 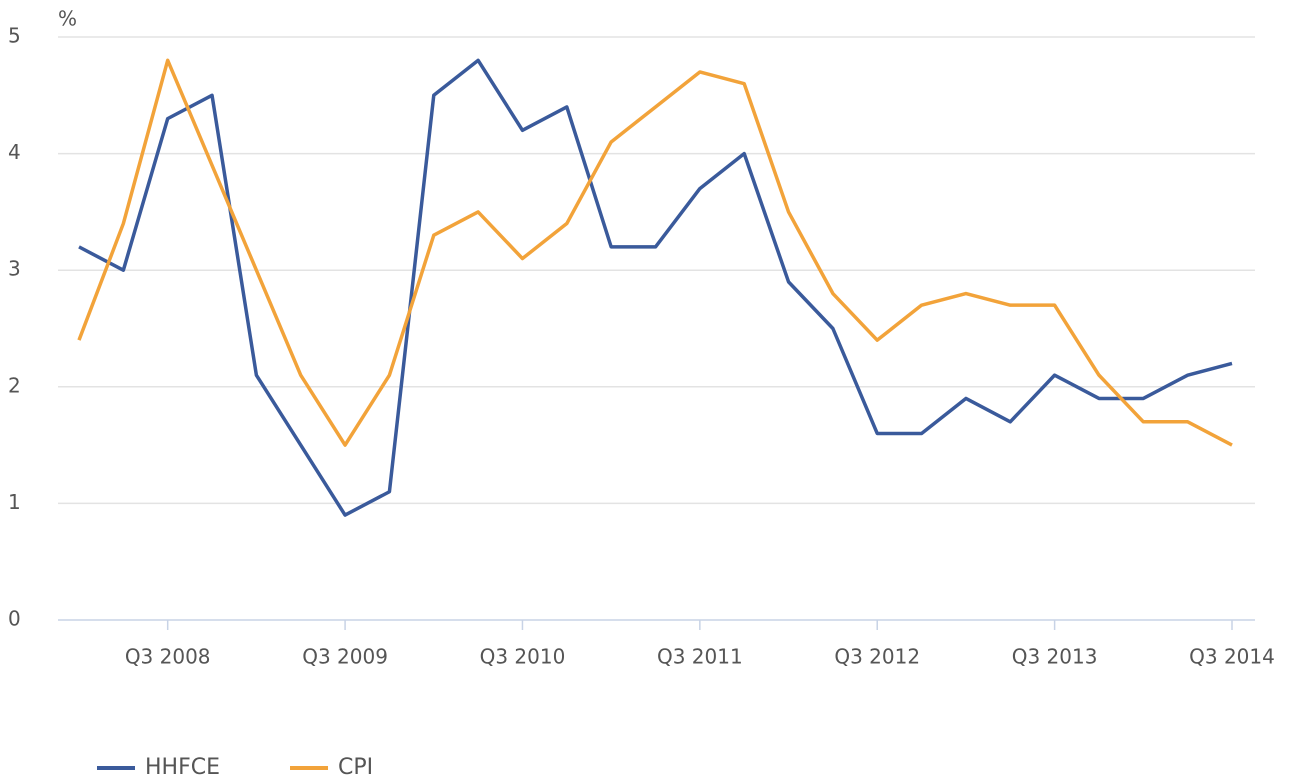 I want to click on legend-label: CPI, so click(x=355, y=766).